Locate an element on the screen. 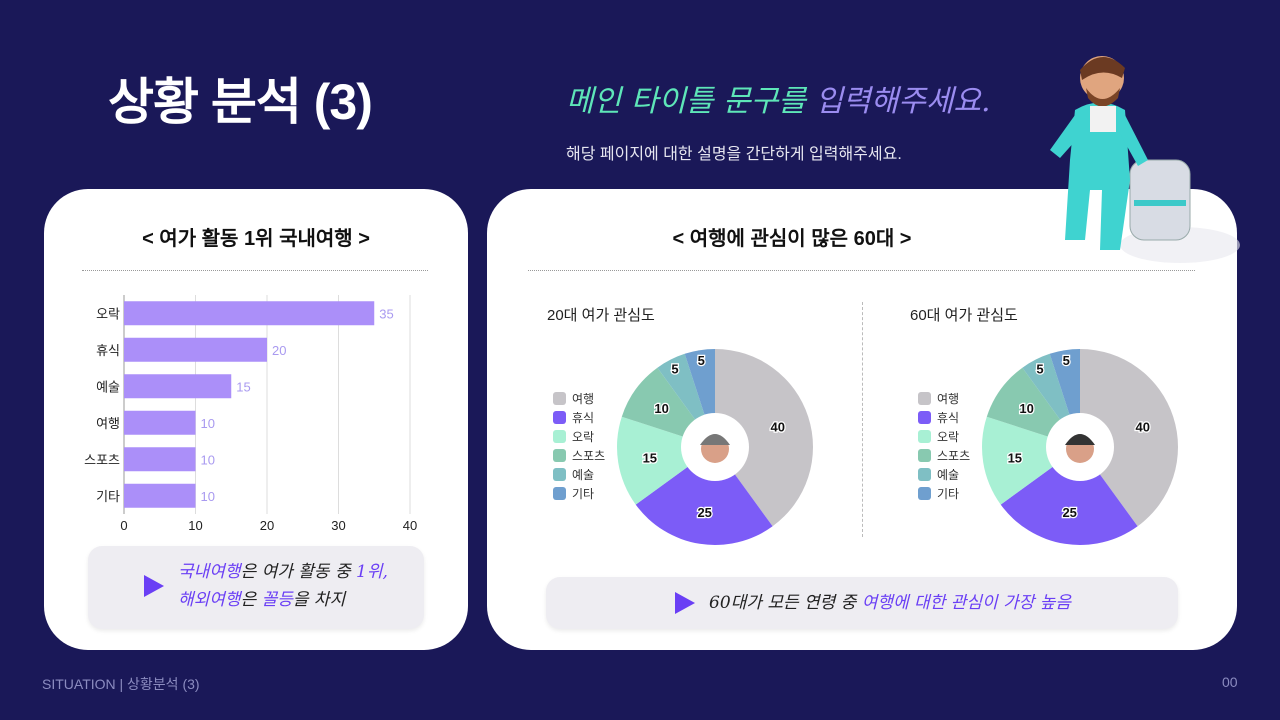  pie1-chart: 40 25 15 10 5 5 is located at coordinates (715, 447).